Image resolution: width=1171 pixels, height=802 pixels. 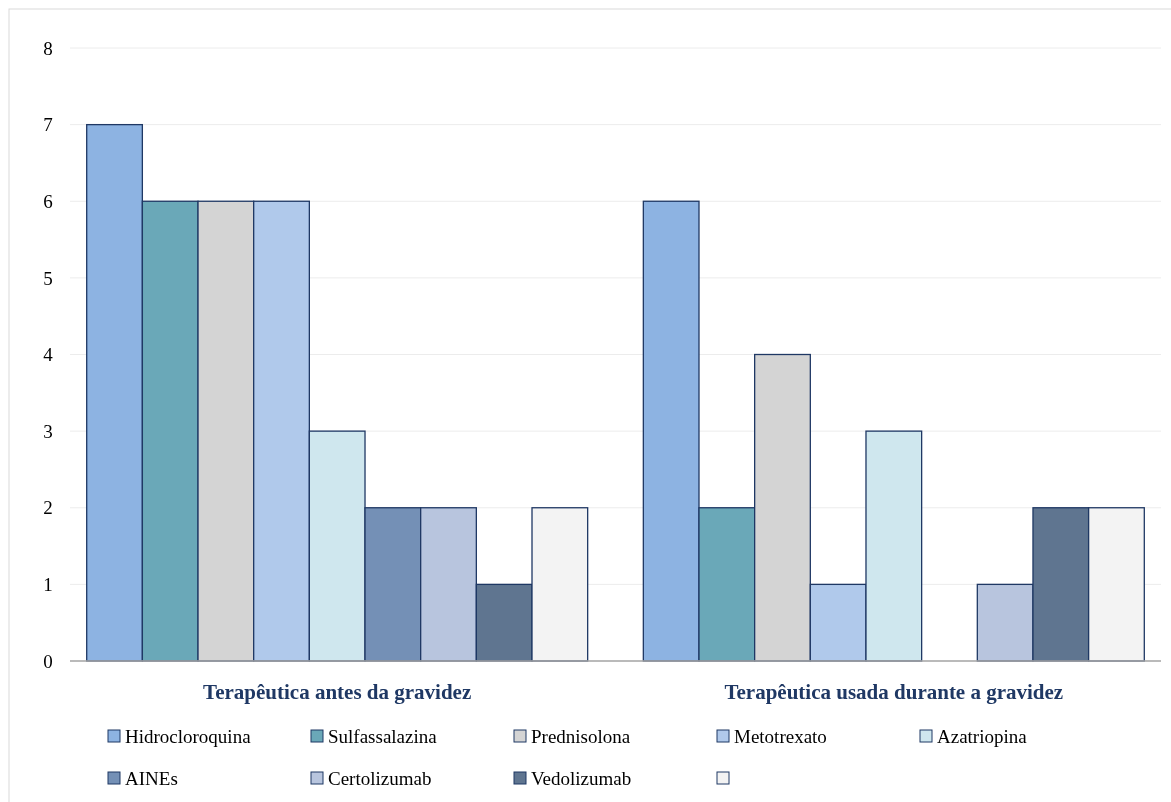 I want to click on y-tick-label: 1, so click(x=48, y=585).